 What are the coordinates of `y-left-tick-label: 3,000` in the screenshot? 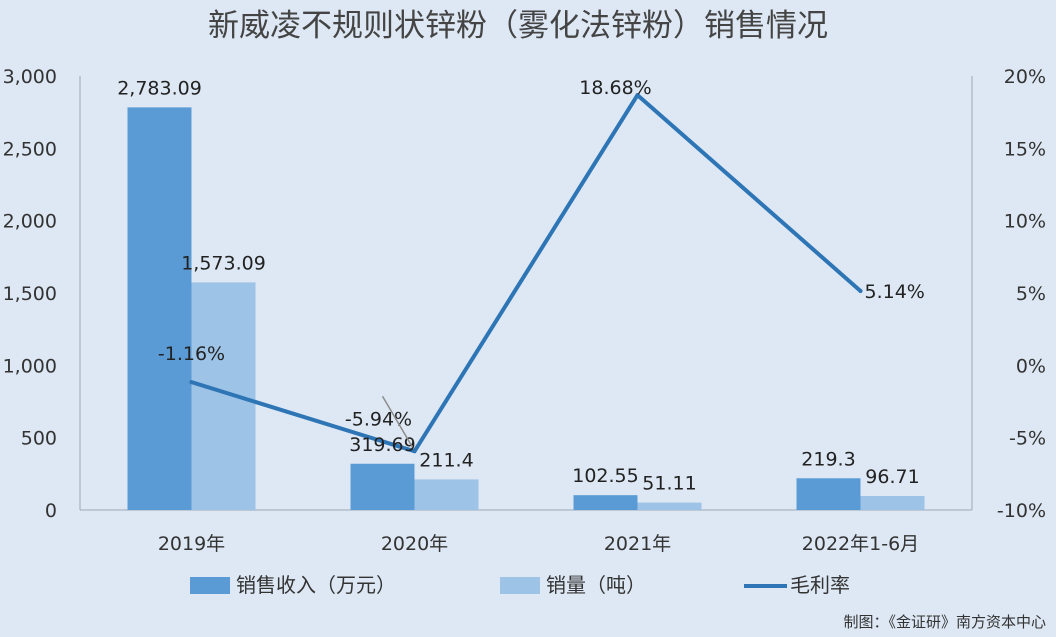 It's located at (30, 77).